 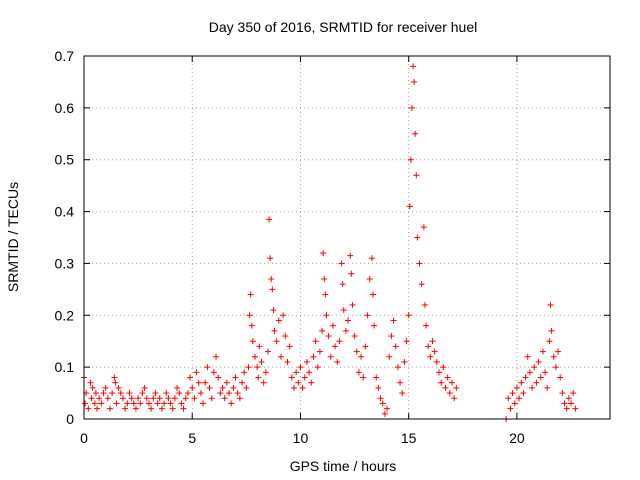 What do you see at coordinates (517, 438) in the screenshot?
I see `x-tick-label: 20` at bounding box center [517, 438].